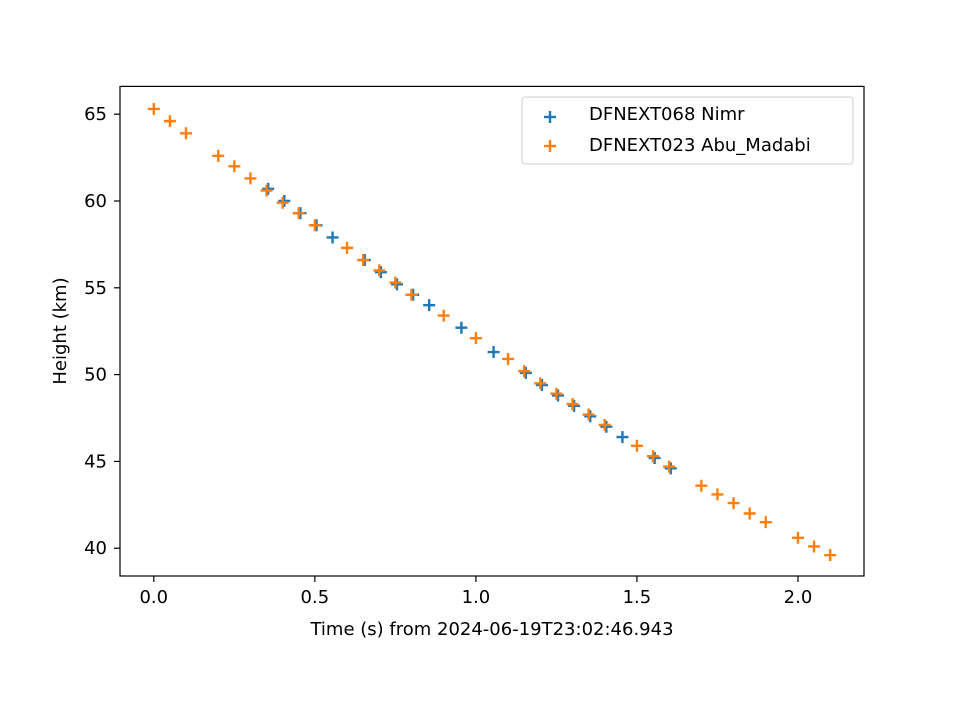  Describe the element at coordinates (667, 114) in the screenshot. I see `legend-label-series-1: DFNEXT068 Nimr` at that location.